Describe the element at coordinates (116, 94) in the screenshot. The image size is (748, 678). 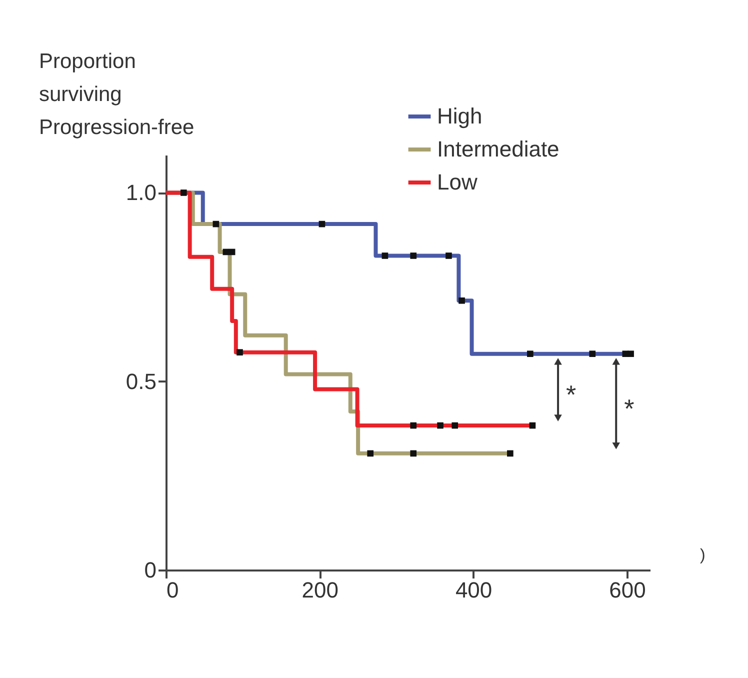
I see `y-axis-title: Proportion surviving Progression-free` at that location.